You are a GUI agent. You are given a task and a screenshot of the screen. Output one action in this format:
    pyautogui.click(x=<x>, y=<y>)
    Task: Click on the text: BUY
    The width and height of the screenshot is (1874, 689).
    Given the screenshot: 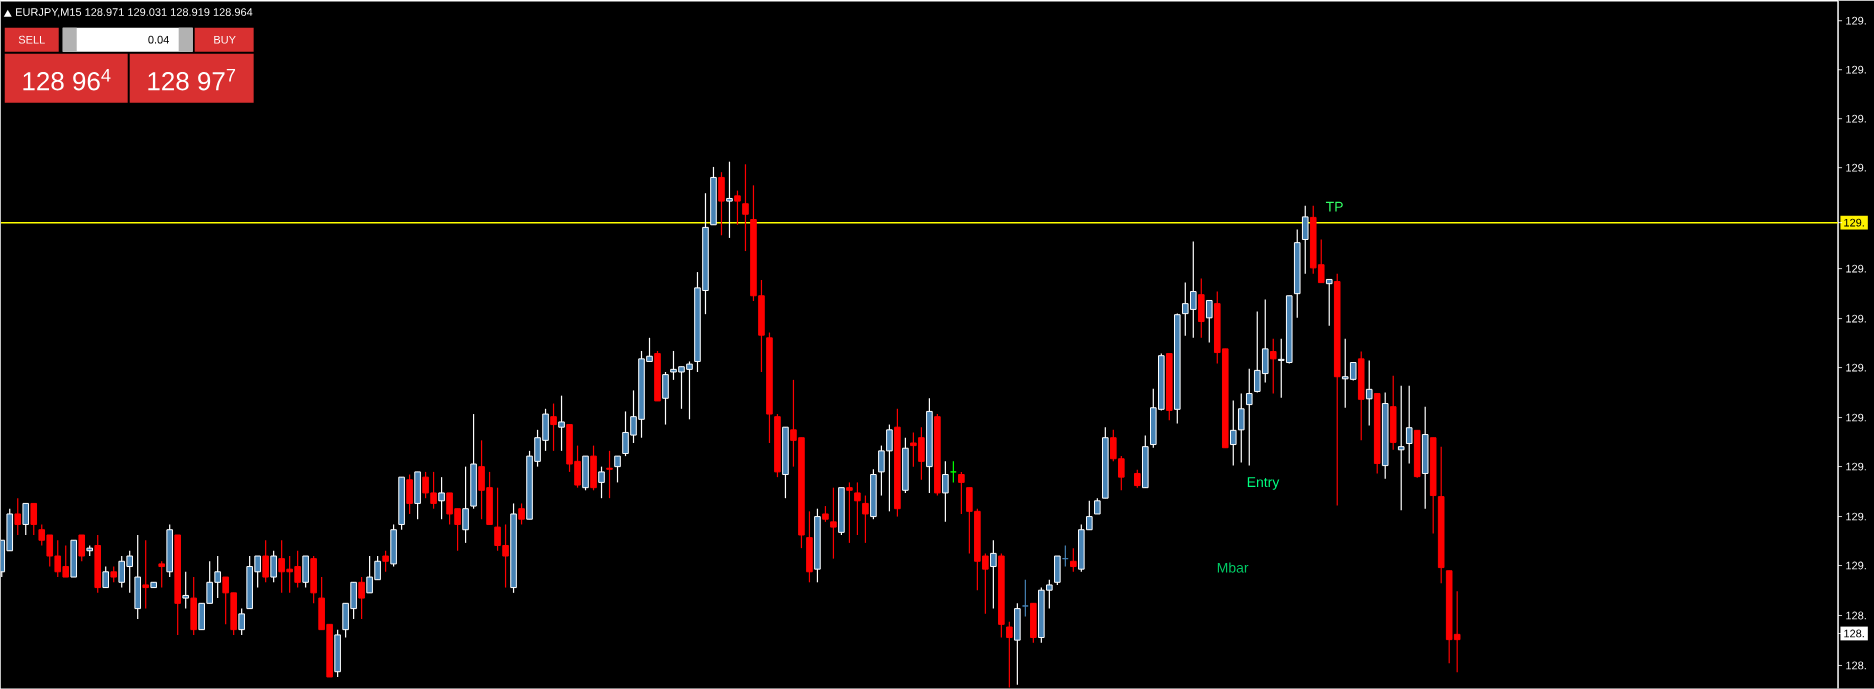 What is the action you would take?
    pyautogui.click(x=225, y=39)
    